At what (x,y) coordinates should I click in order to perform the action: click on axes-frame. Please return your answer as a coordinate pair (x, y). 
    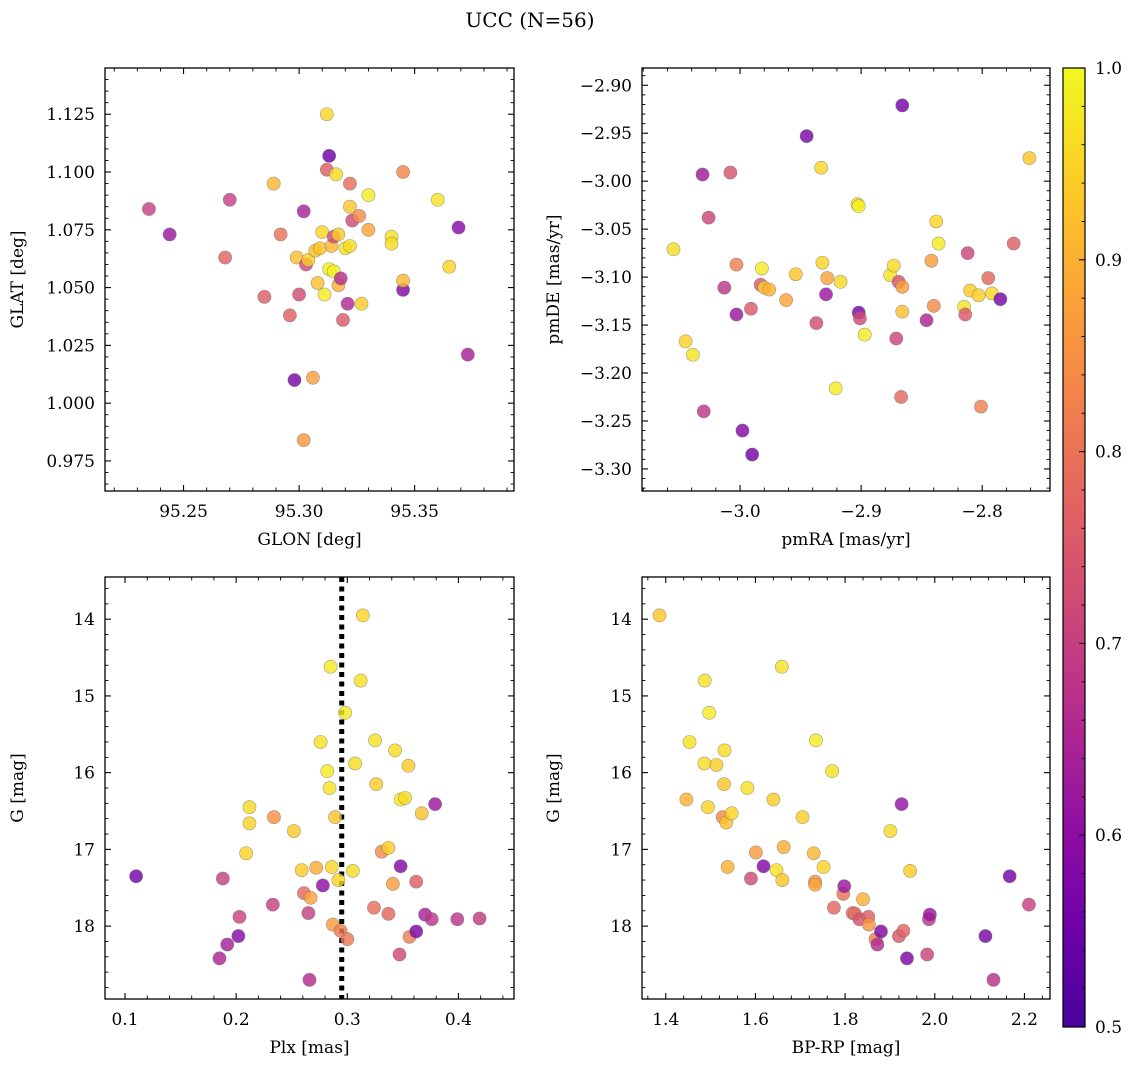
    Looking at the image, I should click on (846, 279).